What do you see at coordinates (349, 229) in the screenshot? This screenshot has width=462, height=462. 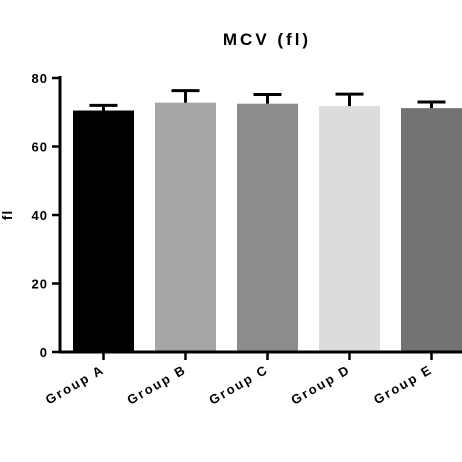 I see `bar-group-d` at bounding box center [349, 229].